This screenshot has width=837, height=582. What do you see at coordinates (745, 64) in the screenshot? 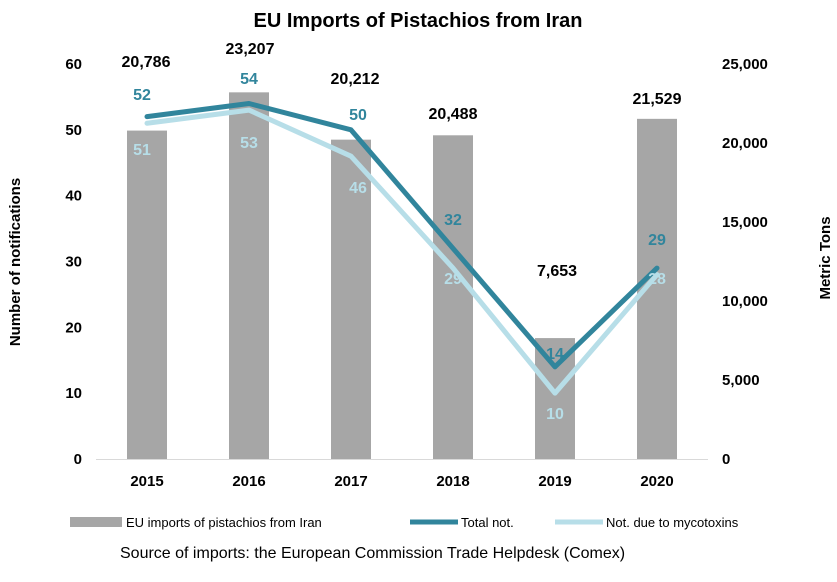
I see `y-tick-right: 25,000` at bounding box center [745, 64].